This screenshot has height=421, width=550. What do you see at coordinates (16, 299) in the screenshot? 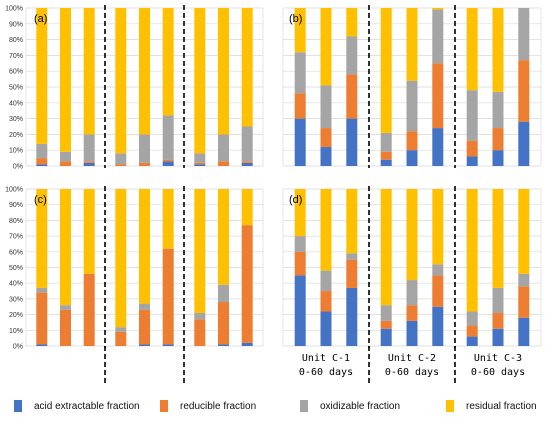
I see `y-tick-label: 30%` at bounding box center [16, 299].